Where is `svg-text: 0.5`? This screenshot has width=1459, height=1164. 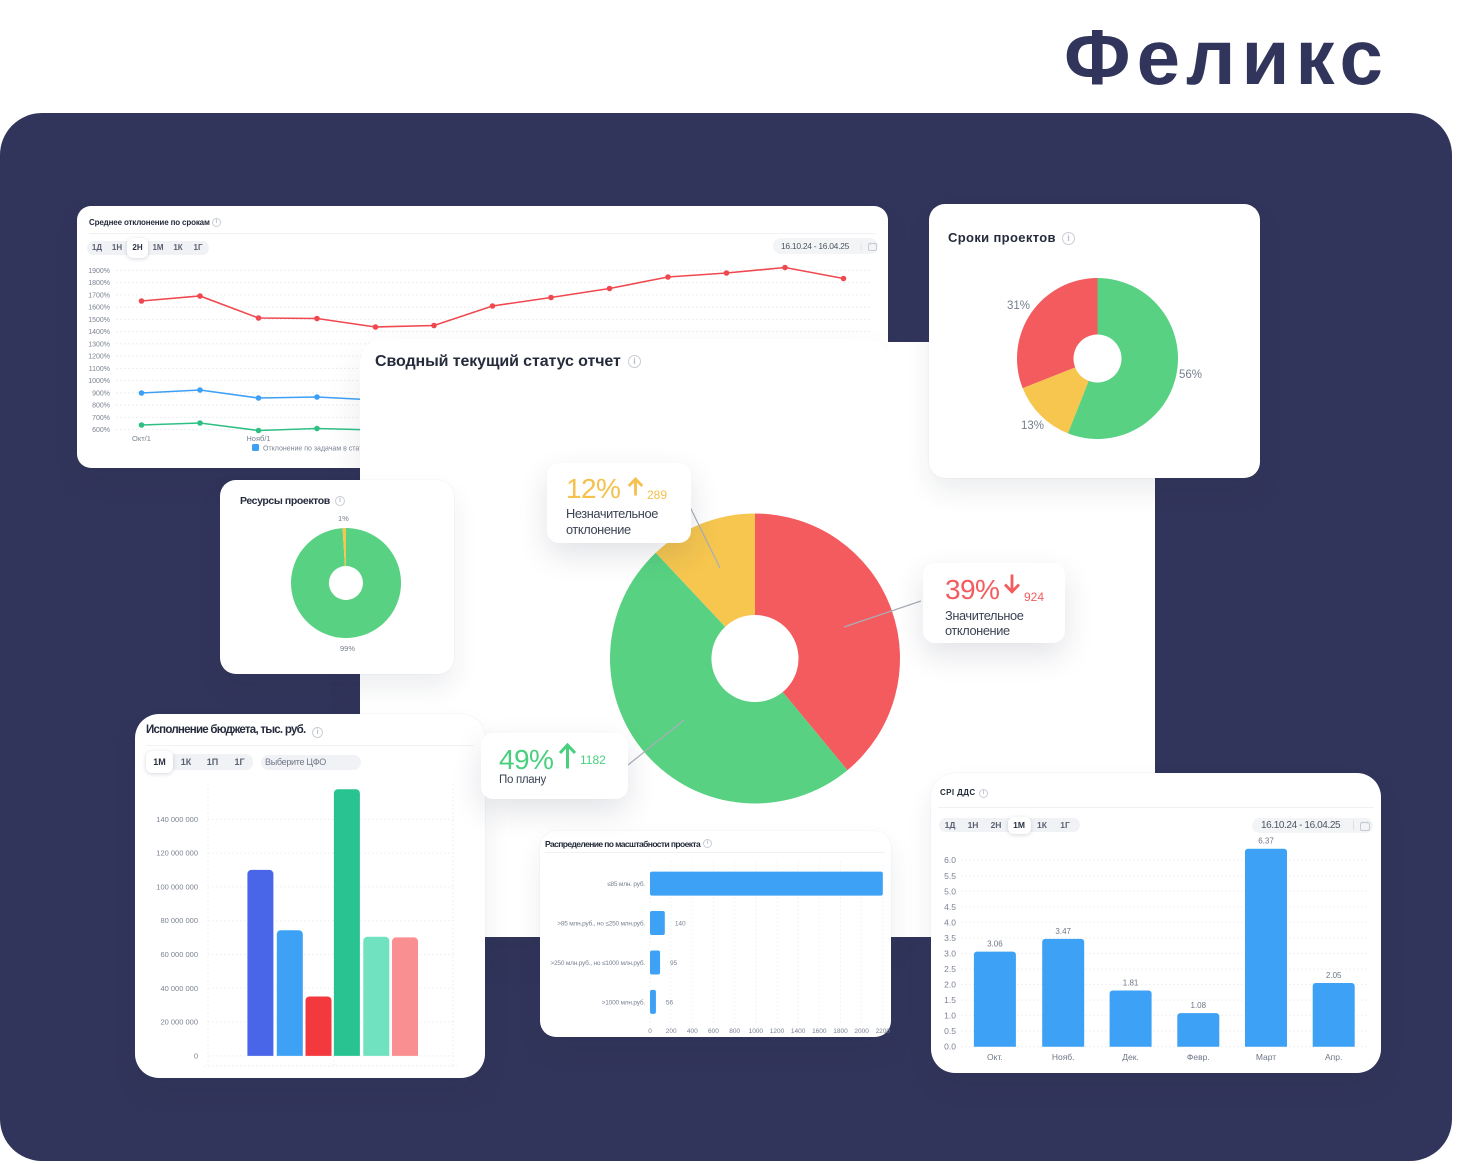 svg-text: 0.5 is located at coordinates (950, 1031).